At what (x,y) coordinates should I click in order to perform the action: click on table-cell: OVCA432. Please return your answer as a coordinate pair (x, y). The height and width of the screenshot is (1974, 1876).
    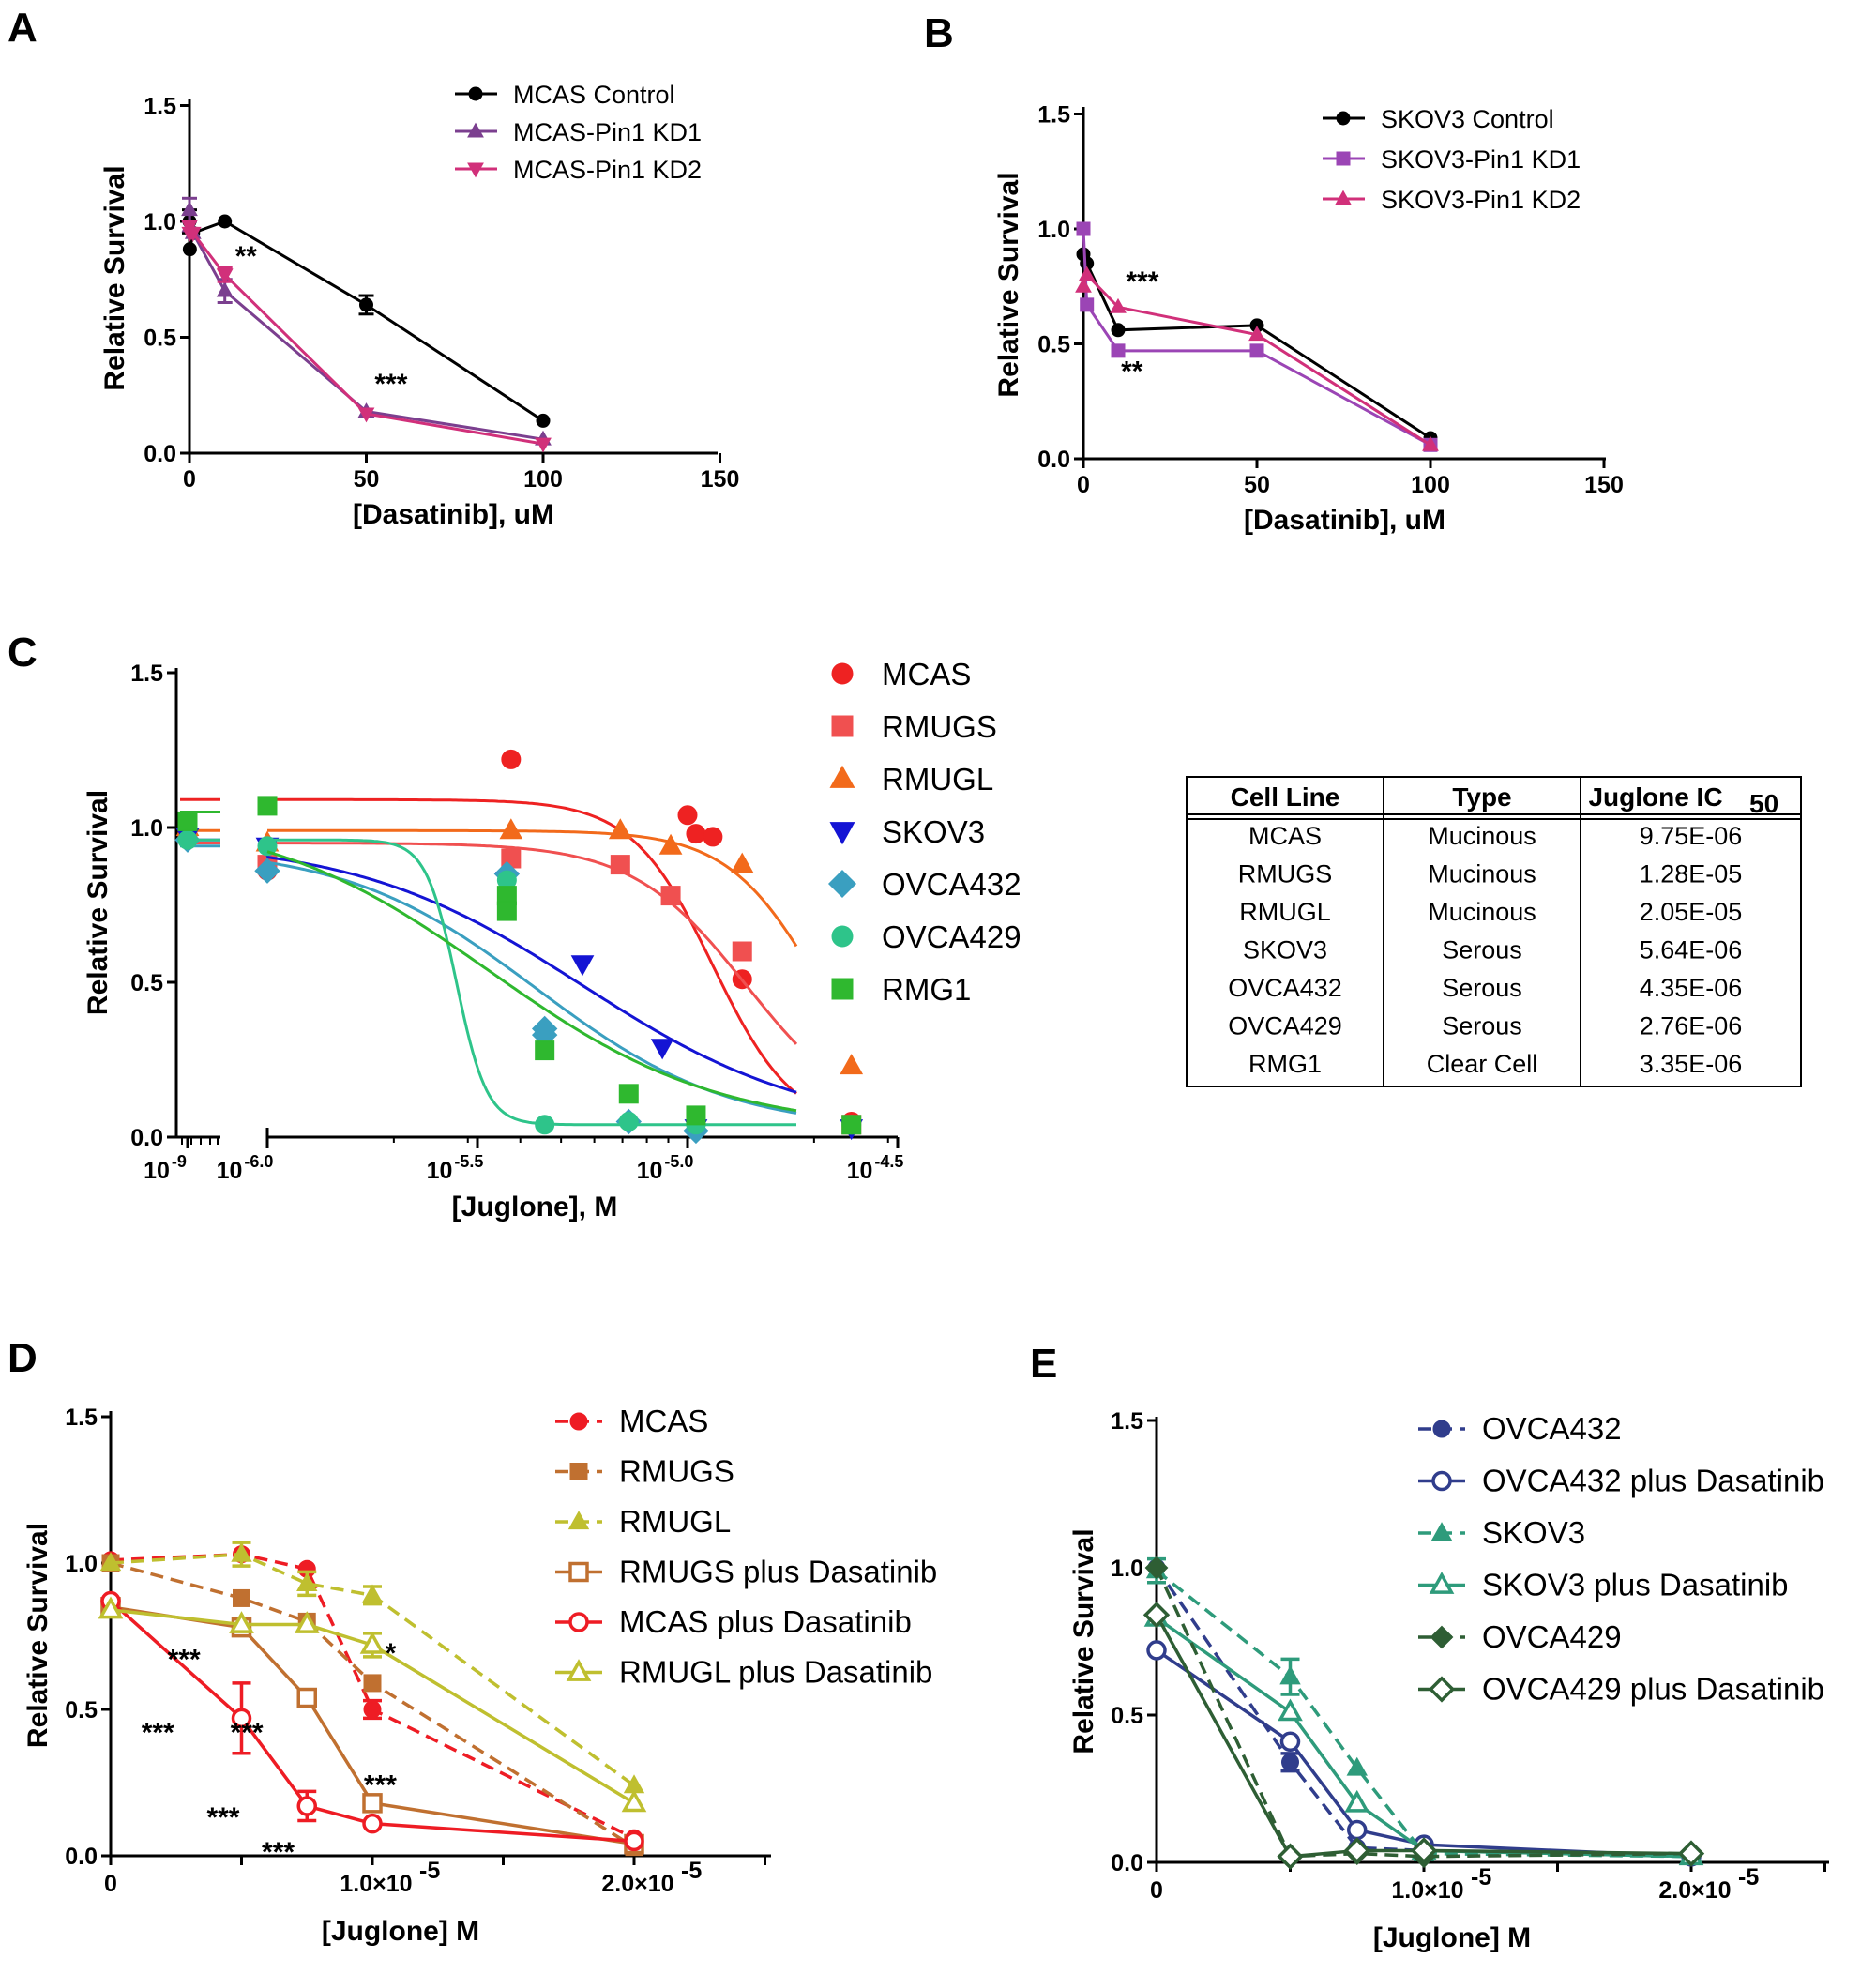
    Looking at the image, I should click on (1285, 988).